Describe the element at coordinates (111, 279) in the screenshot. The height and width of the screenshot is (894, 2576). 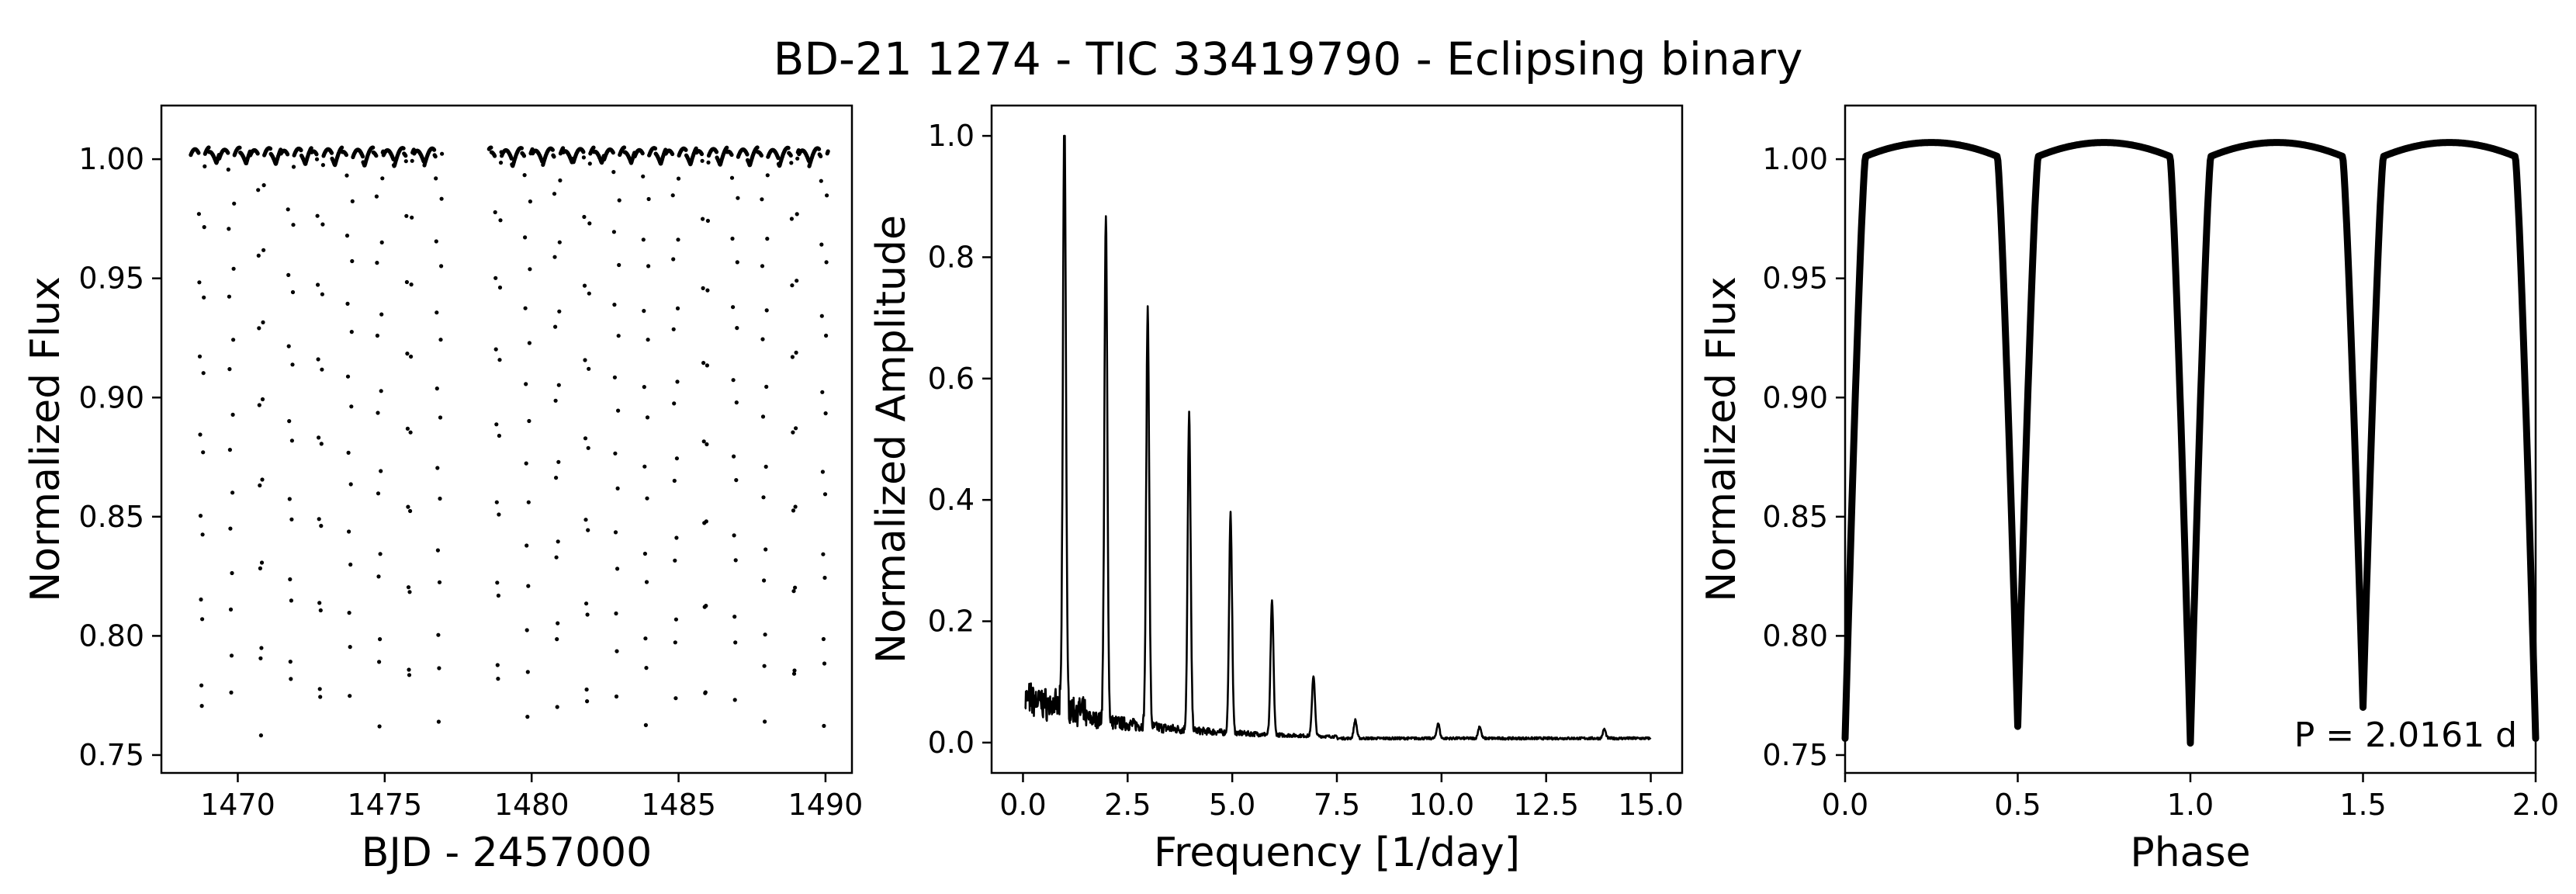
I see `light-curve-ytick-label: 0.95` at that location.